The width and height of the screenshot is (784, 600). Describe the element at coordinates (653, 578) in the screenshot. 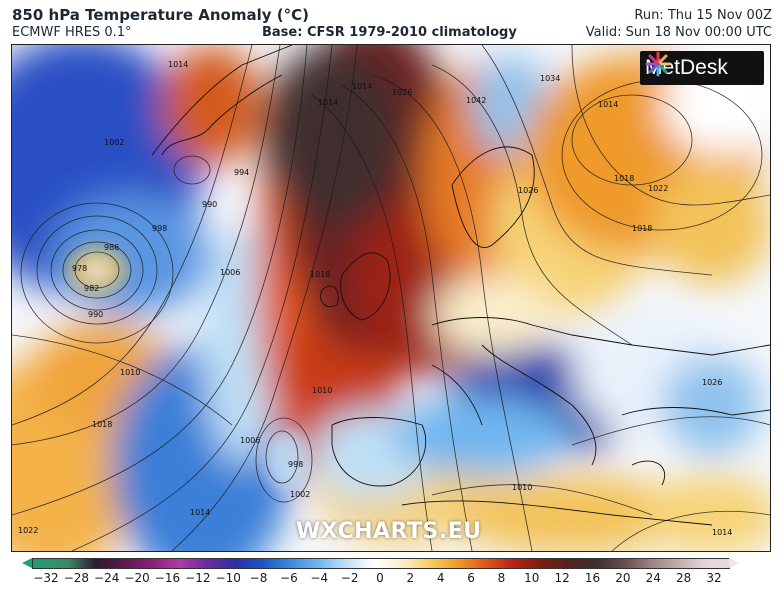

I see `colorbar-tick-label: 24` at that location.